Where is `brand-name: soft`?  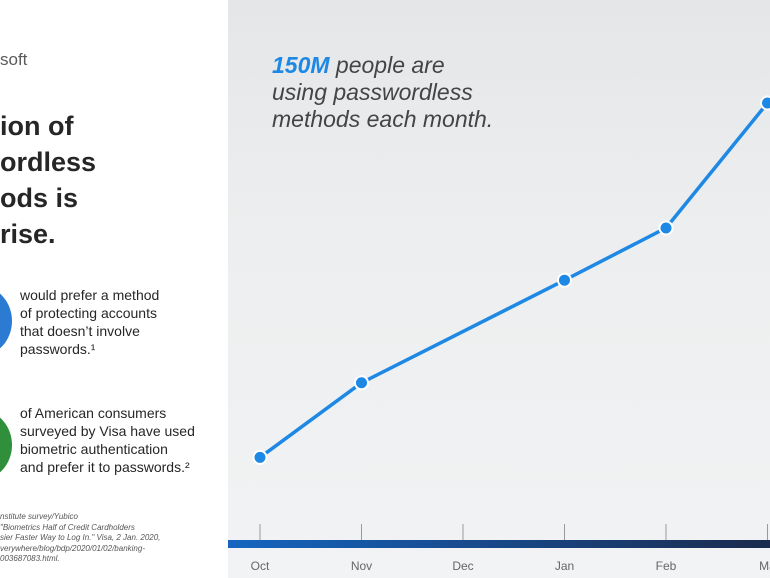 brand-name: soft is located at coordinates (14, 59).